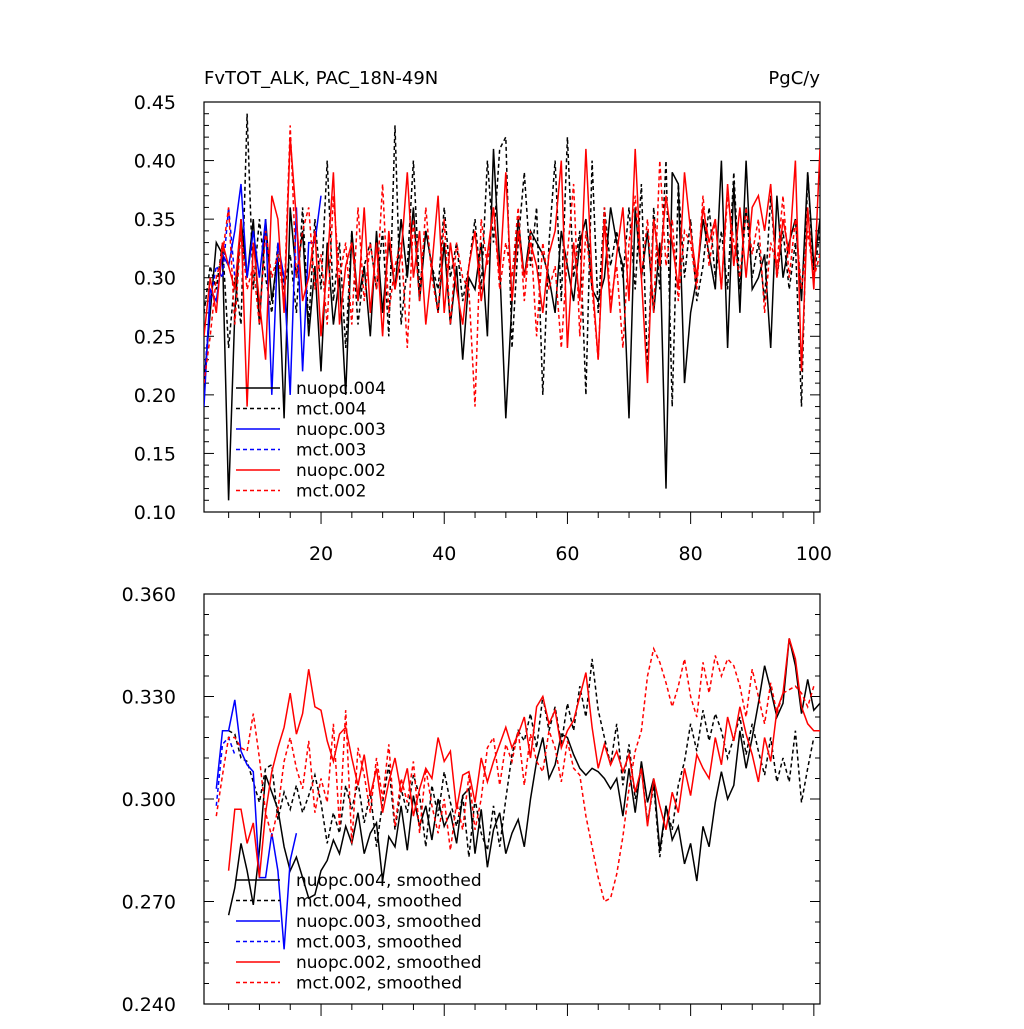 The height and width of the screenshot is (1029, 1024). I want to click on y-tick-label: 0.45, so click(155, 103).